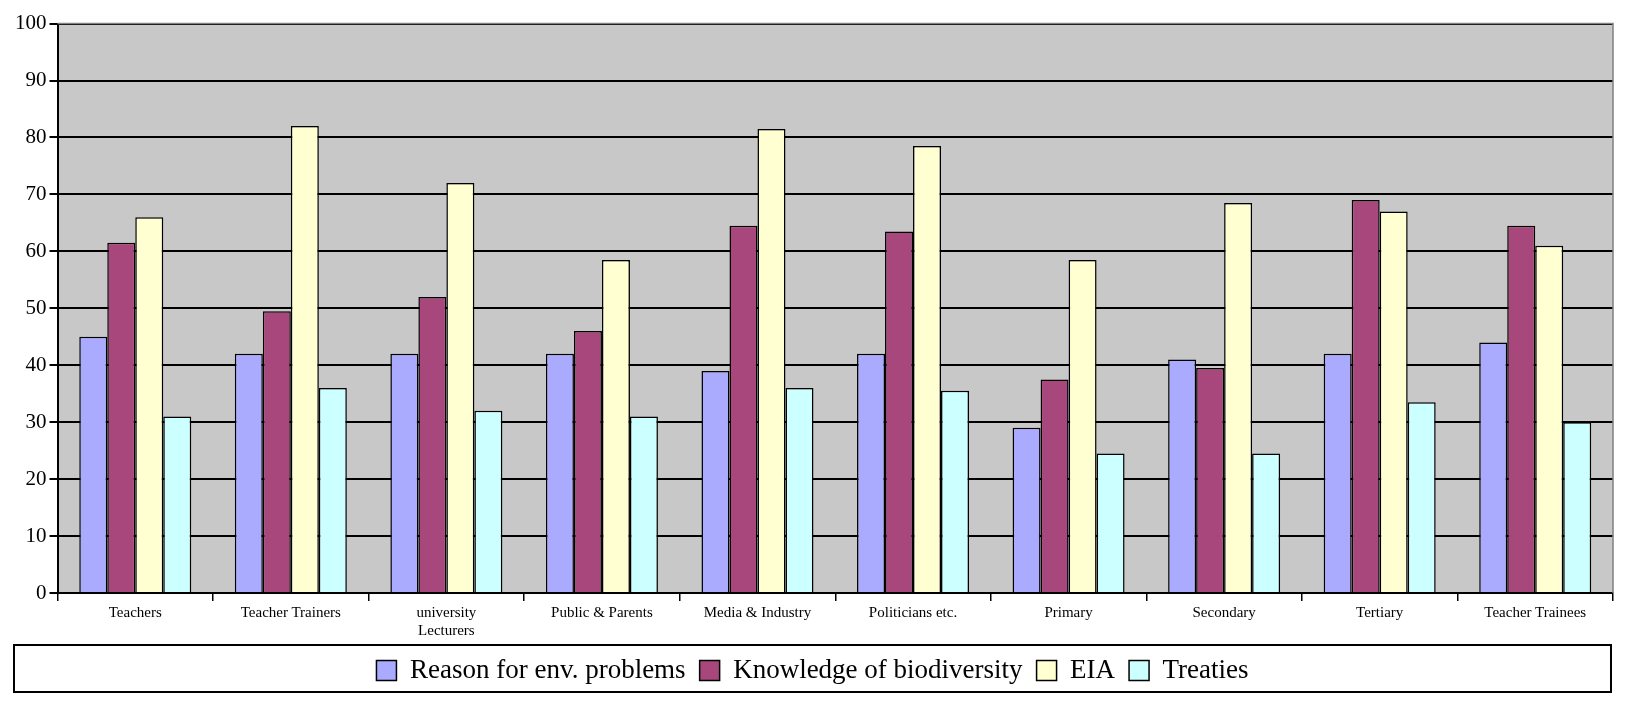 Image resolution: width=1635 pixels, height=706 pixels. I want to click on y-tick-label: 70, so click(36, 192).